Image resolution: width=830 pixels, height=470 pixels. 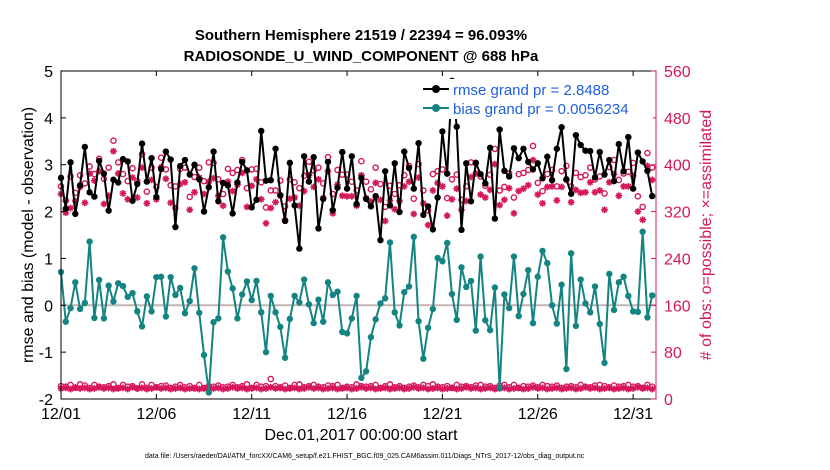 I want to click on legend-box, so click(x=536, y=99).